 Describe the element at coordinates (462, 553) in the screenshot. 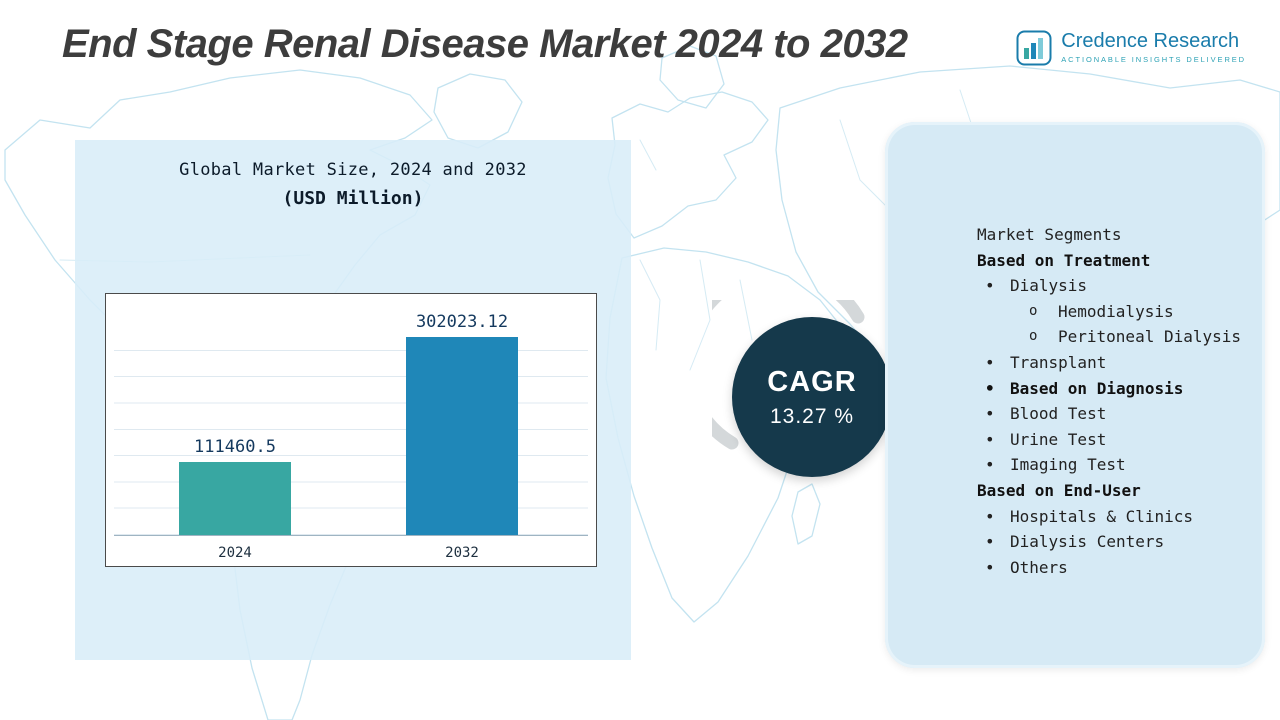

I see `axis-label-2032: 2032` at that location.